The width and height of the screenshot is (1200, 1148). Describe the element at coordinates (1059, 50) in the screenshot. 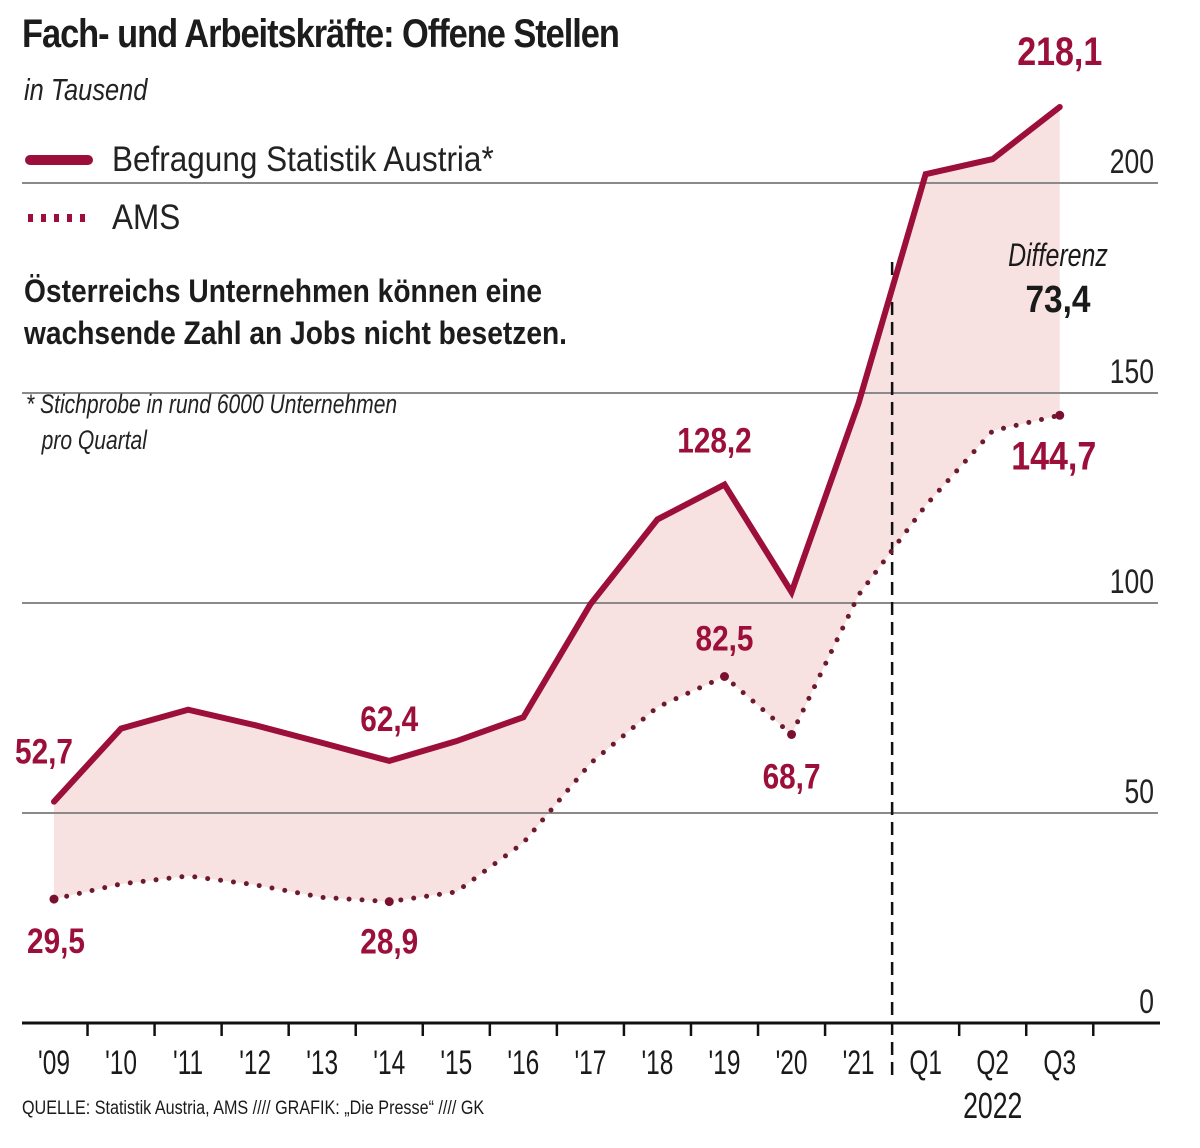

I see `data-label: 218,1` at that location.